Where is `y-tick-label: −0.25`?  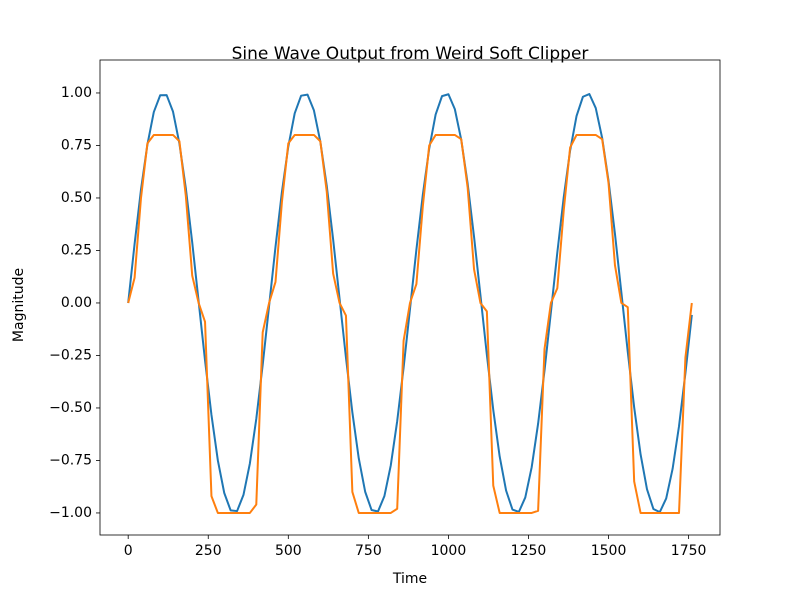 y-tick-label: −0.25 is located at coordinates (70, 355).